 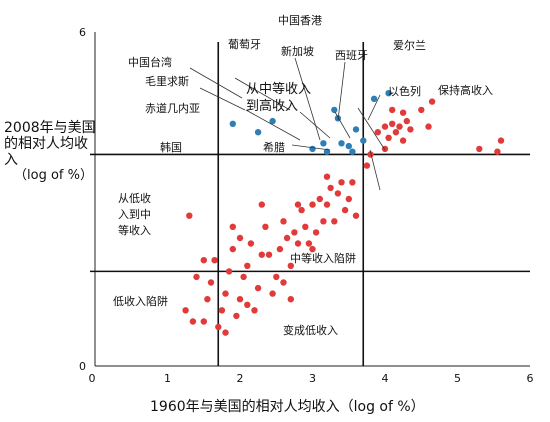 I want to click on label-low-to-mid-2: 入到中, so click(x=134, y=214).